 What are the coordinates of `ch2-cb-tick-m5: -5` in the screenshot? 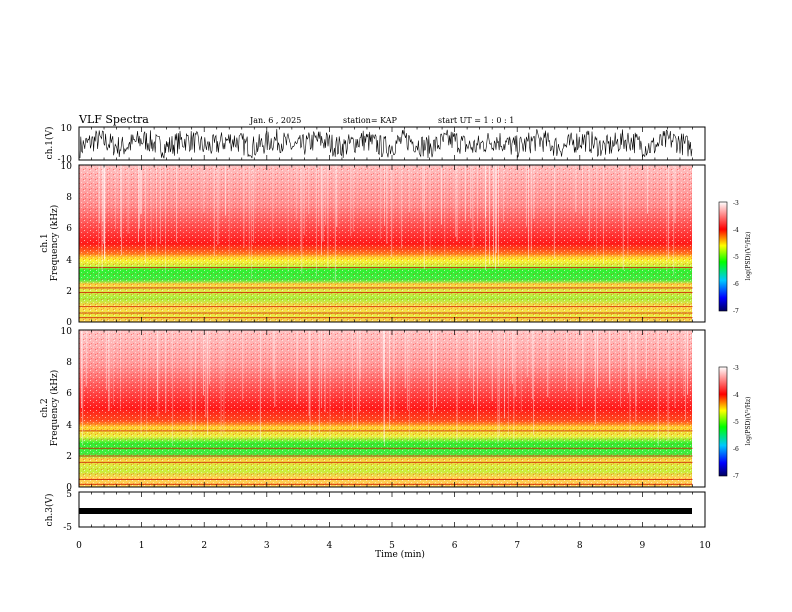 It's located at (736, 422).